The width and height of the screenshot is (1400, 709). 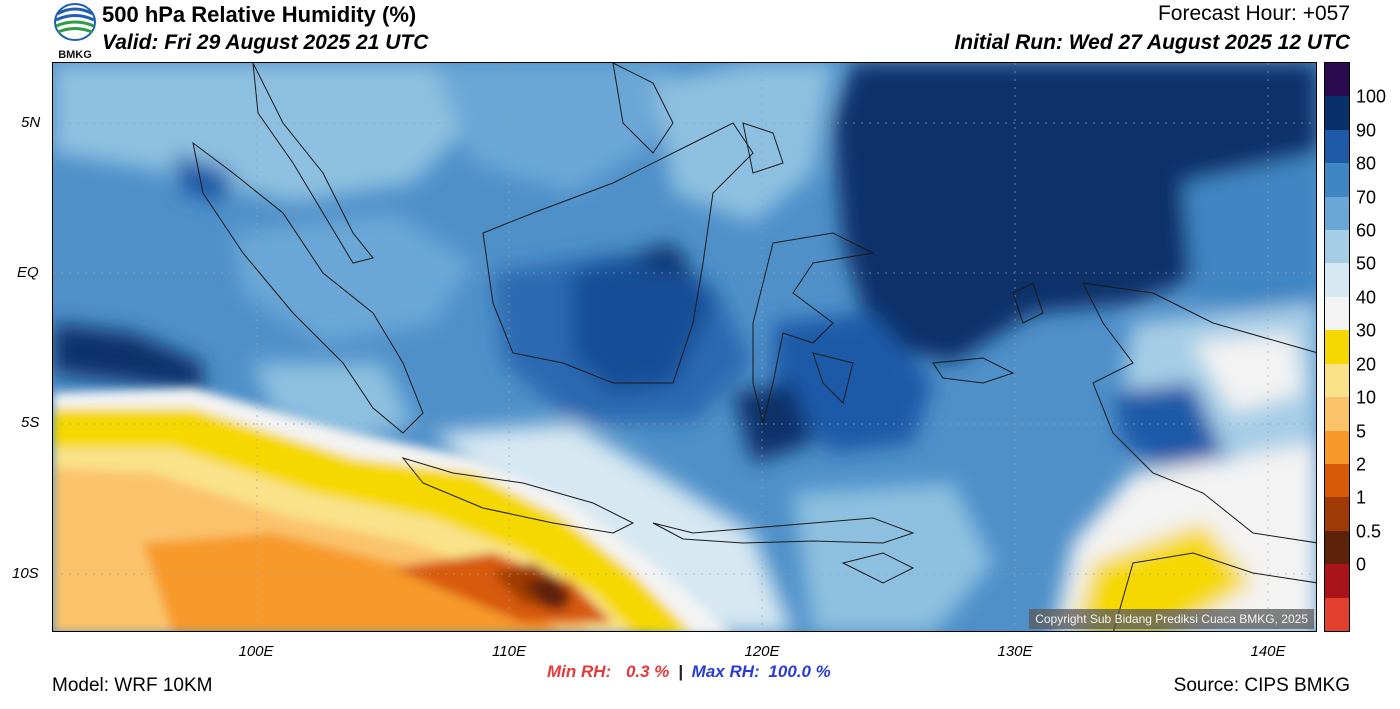 I want to click on colorbar-label: 10, so click(x=1366, y=397).